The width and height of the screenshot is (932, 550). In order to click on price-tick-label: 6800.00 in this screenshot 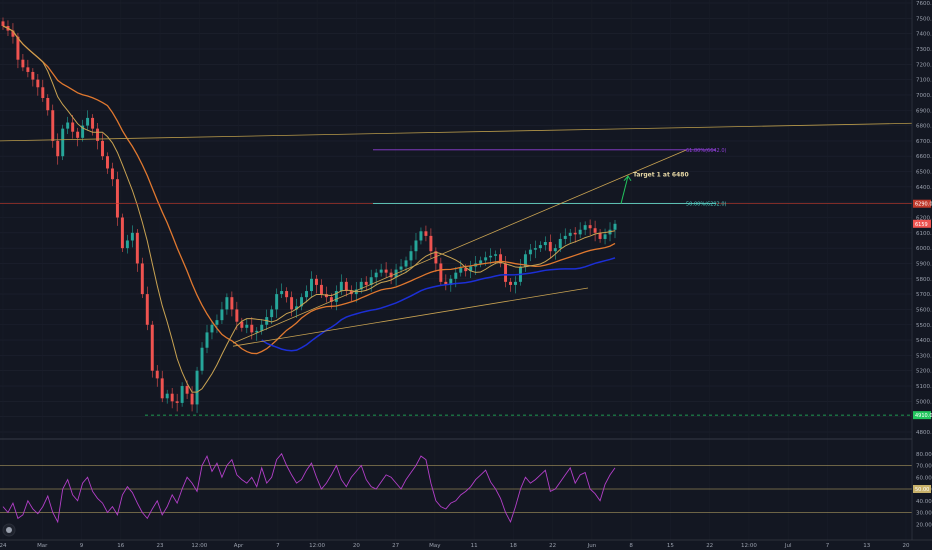, I will do `click(924, 127)`.